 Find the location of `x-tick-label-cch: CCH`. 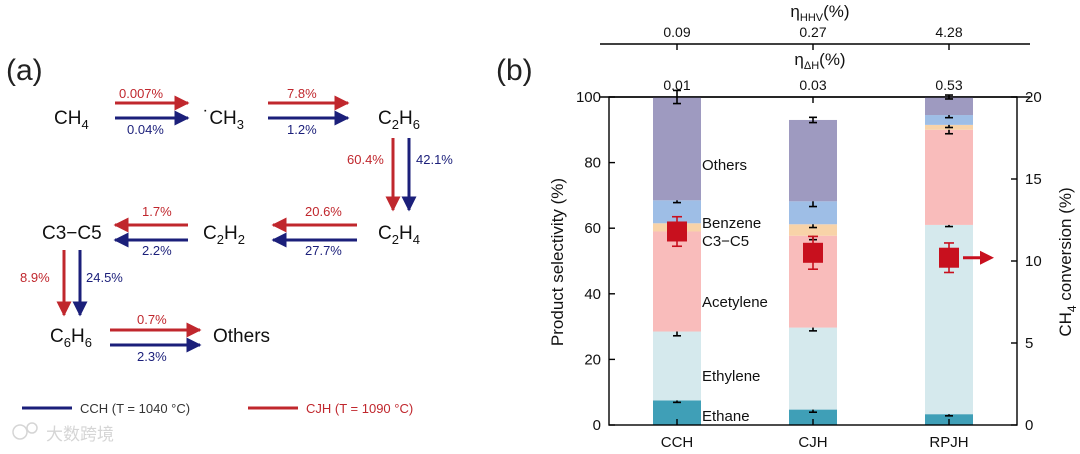

x-tick-label-cch: CCH is located at coordinates (677, 442).